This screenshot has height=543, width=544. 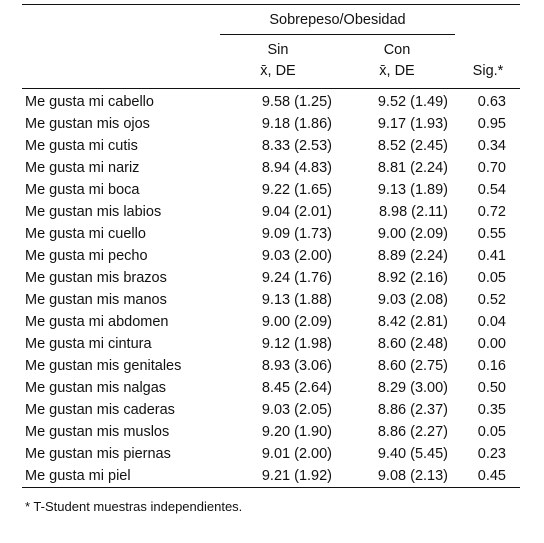 I want to click on sin-value: 9.58 (1.25), so click(x=296, y=102).